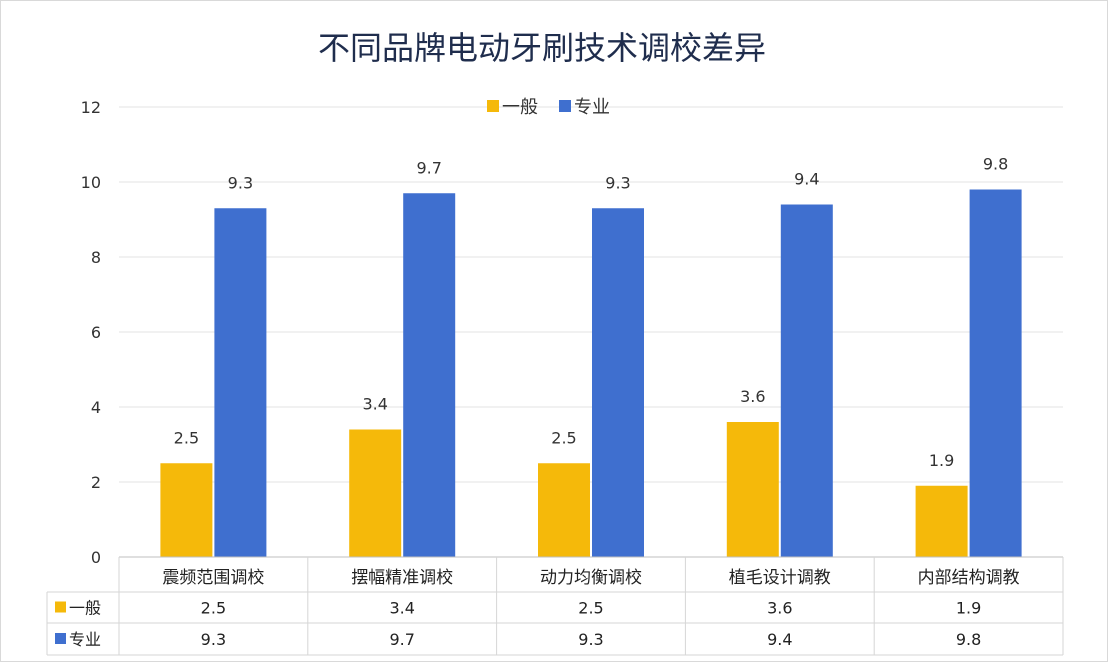  What do you see at coordinates (968, 608) in the screenshot?
I see `table-cell: 1.9` at bounding box center [968, 608].